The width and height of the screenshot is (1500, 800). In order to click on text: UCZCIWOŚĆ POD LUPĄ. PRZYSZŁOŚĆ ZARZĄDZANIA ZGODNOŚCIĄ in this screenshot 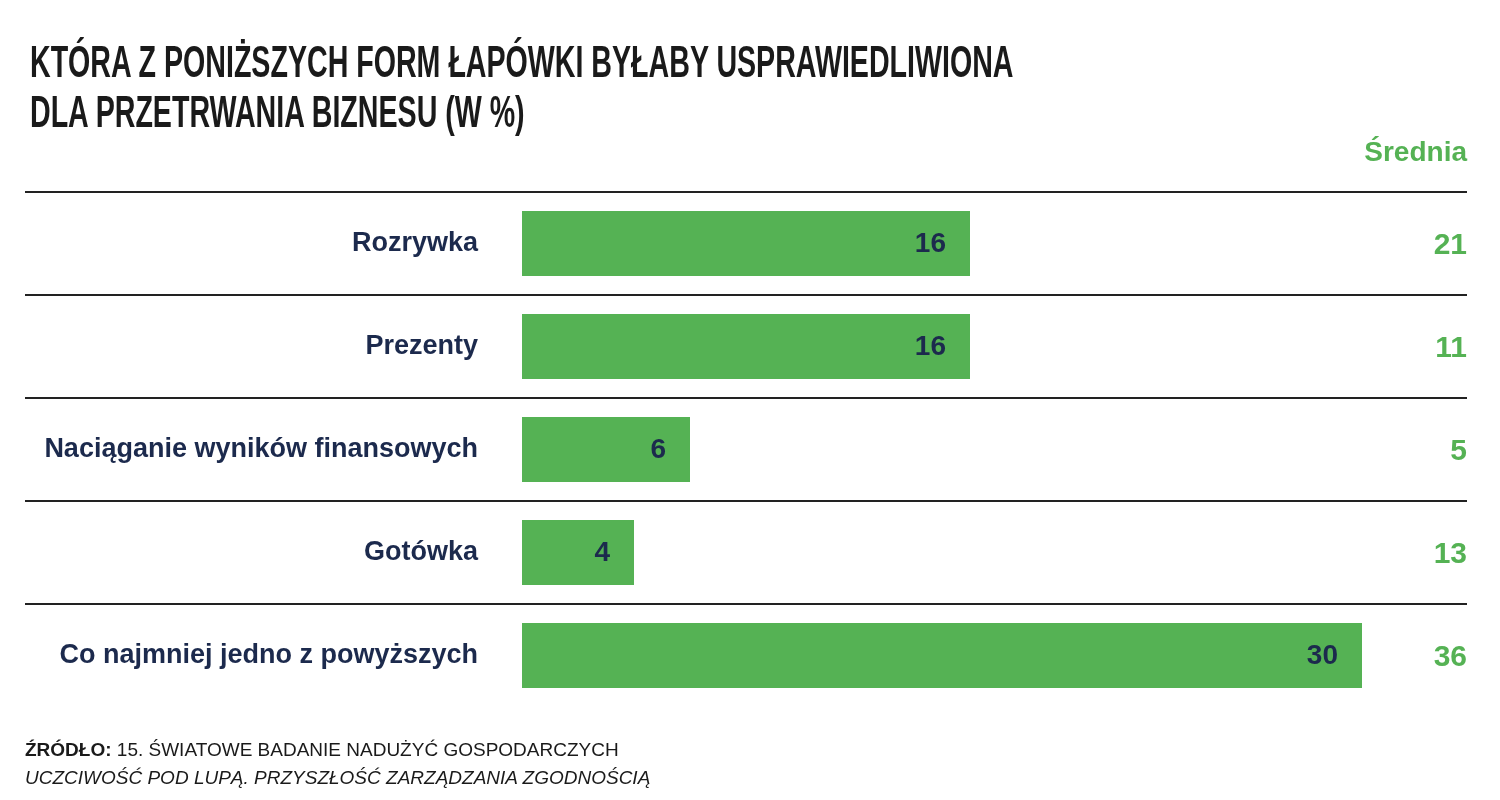, I will do `click(338, 778)`.